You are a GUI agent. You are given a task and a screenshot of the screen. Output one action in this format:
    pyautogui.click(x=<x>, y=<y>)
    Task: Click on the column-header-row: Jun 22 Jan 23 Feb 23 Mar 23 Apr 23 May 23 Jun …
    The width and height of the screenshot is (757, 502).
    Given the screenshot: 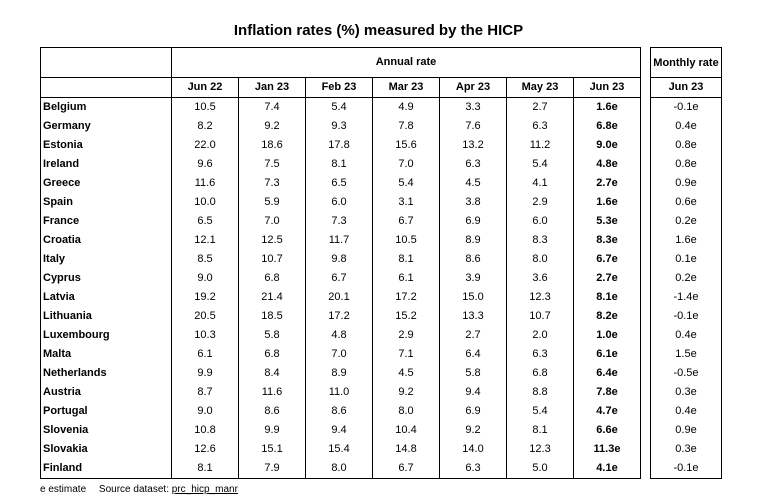 What is the action you would take?
    pyautogui.click(x=340, y=87)
    